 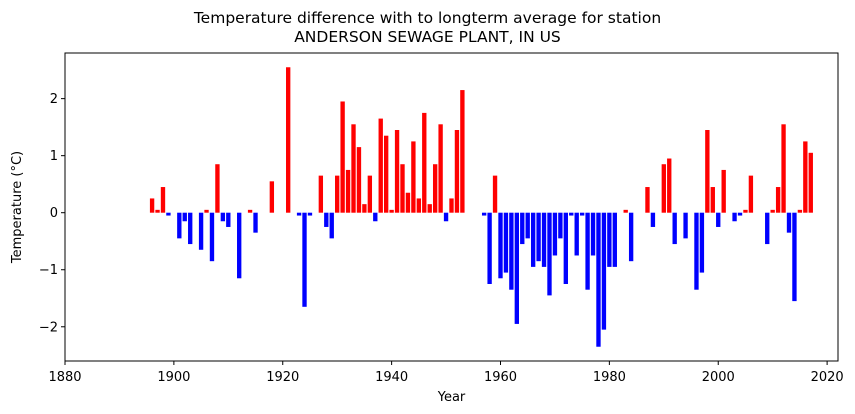 I want to click on bar-1997, so click(x=702, y=242).